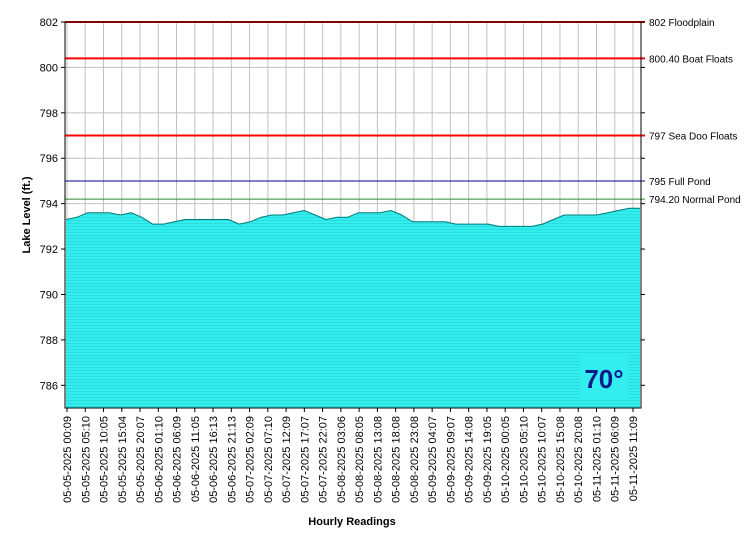 This screenshot has height=550, width=750. What do you see at coordinates (695, 200) in the screenshot?
I see `reference-line-label: 794.20 Normal Pond` at bounding box center [695, 200].